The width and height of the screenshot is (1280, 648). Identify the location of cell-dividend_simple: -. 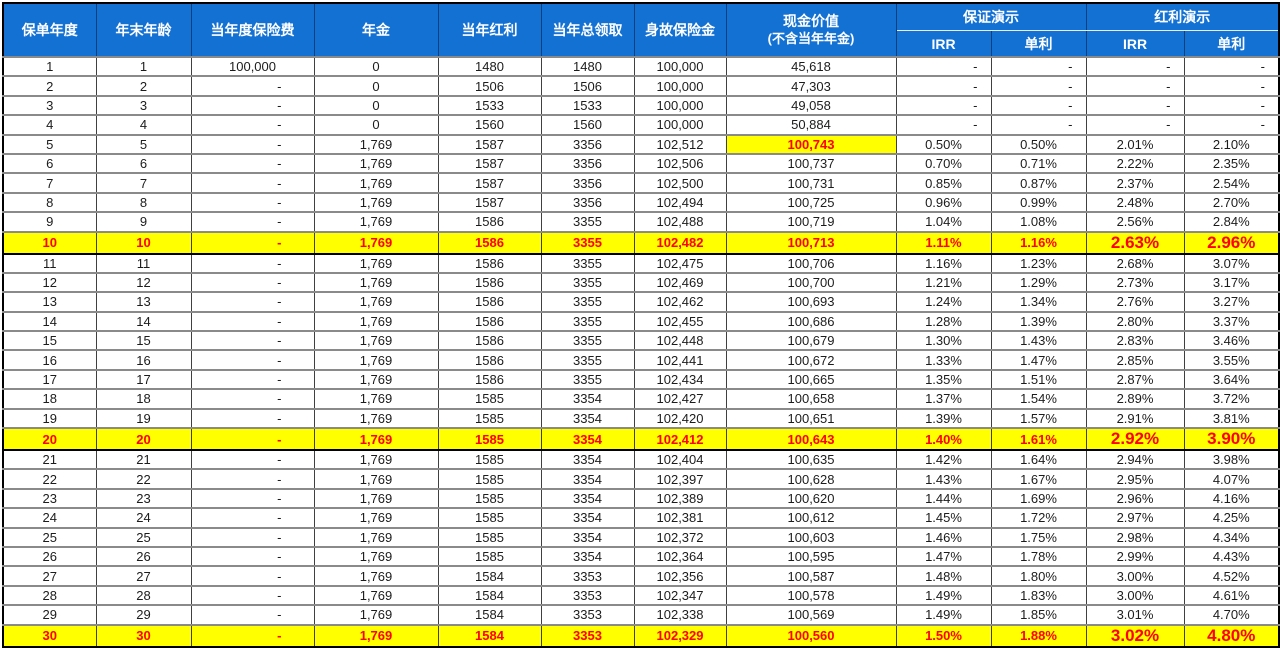
(1231, 66).